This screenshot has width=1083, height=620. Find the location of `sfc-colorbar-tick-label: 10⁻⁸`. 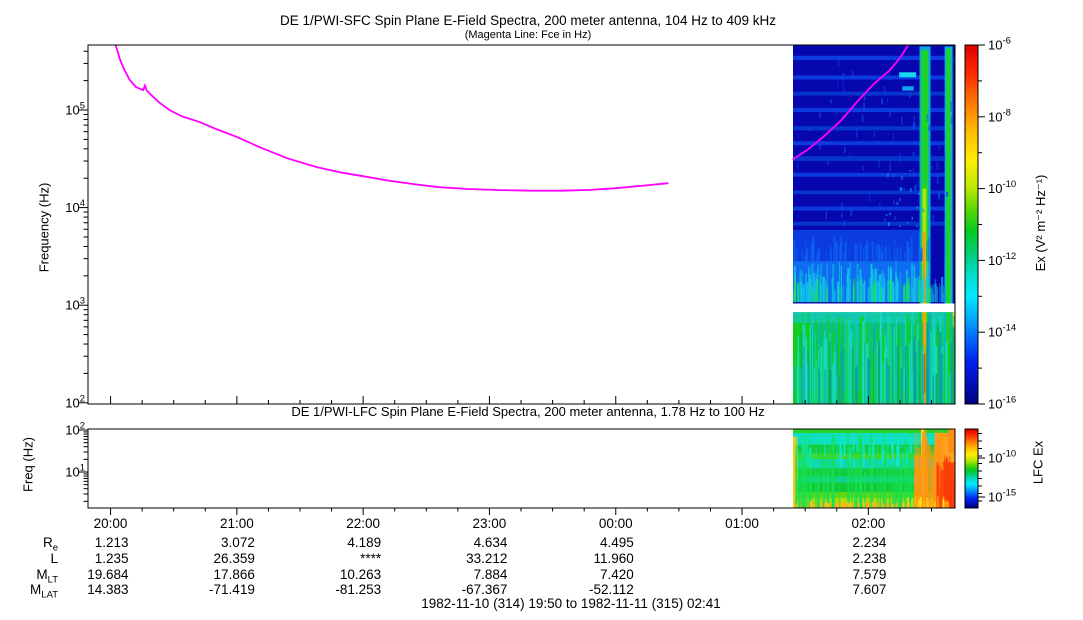

sfc-colorbar-tick-label: 10⁻⁸ is located at coordinates (999, 115).